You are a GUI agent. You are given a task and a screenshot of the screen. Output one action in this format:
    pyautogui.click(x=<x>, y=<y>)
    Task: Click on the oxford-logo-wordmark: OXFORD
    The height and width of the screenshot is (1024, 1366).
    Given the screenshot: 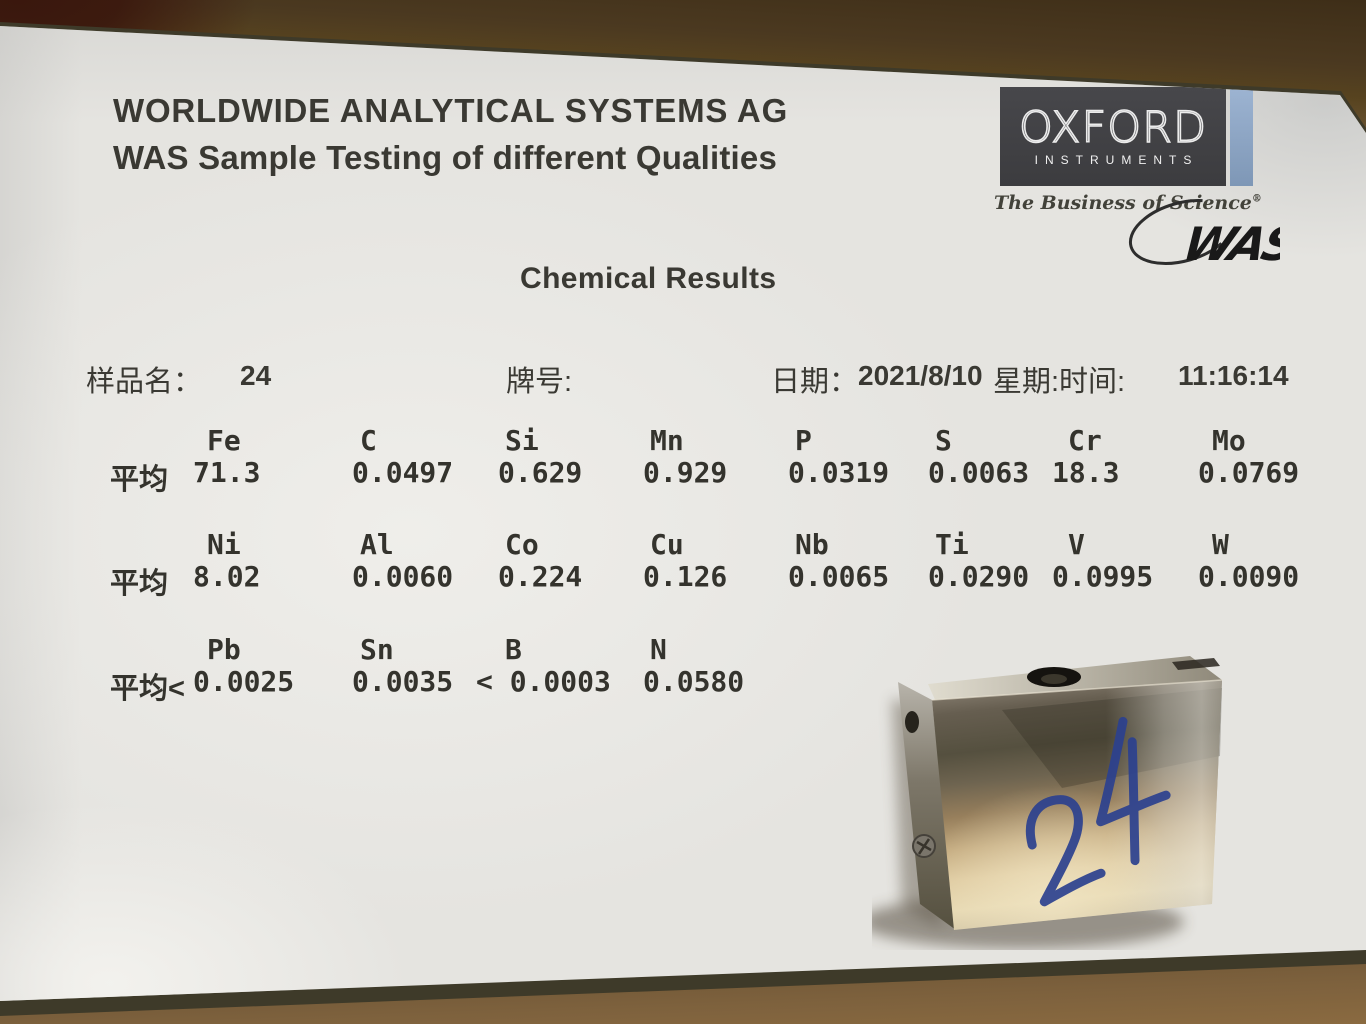 What is the action you would take?
    pyautogui.click(x=1113, y=128)
    